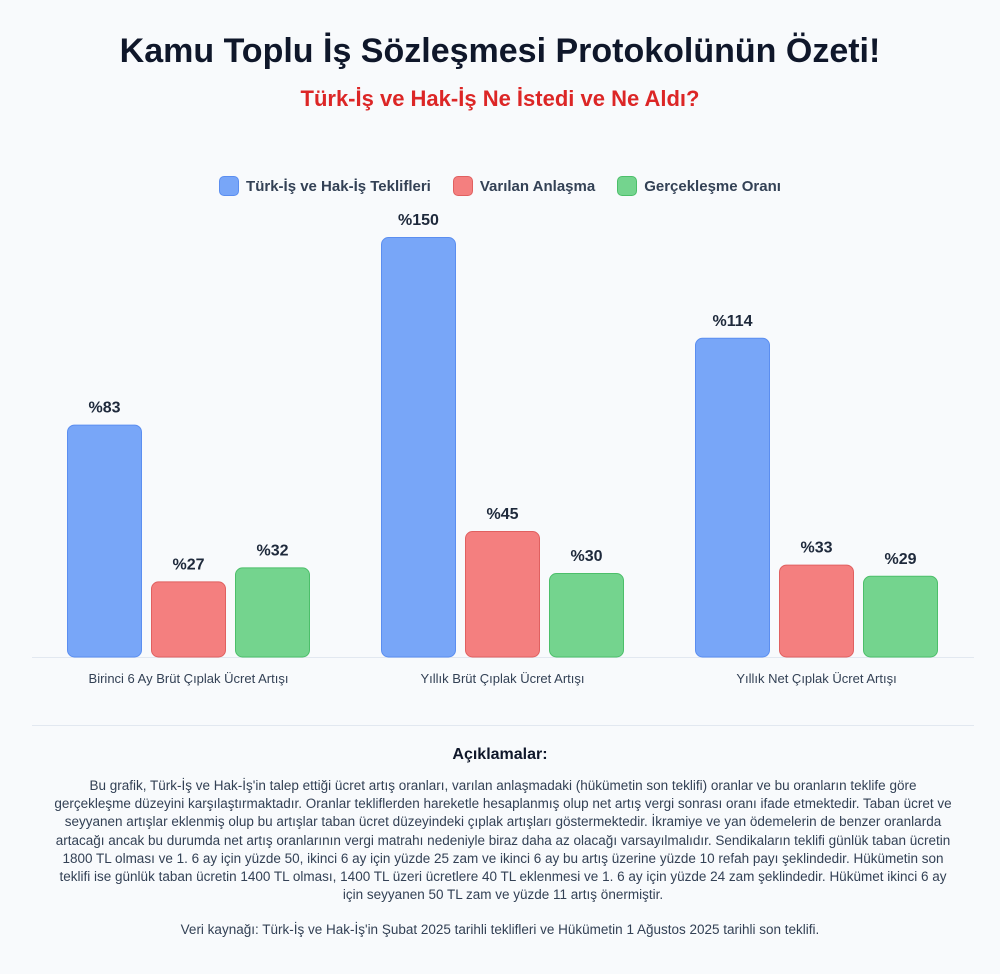 This screenshot has width=1000, height=974. What do you see at coordinates (104, 408) in the screenshot?
I see `data-label-1-series-1: %83` at bounding box center [104, 408].